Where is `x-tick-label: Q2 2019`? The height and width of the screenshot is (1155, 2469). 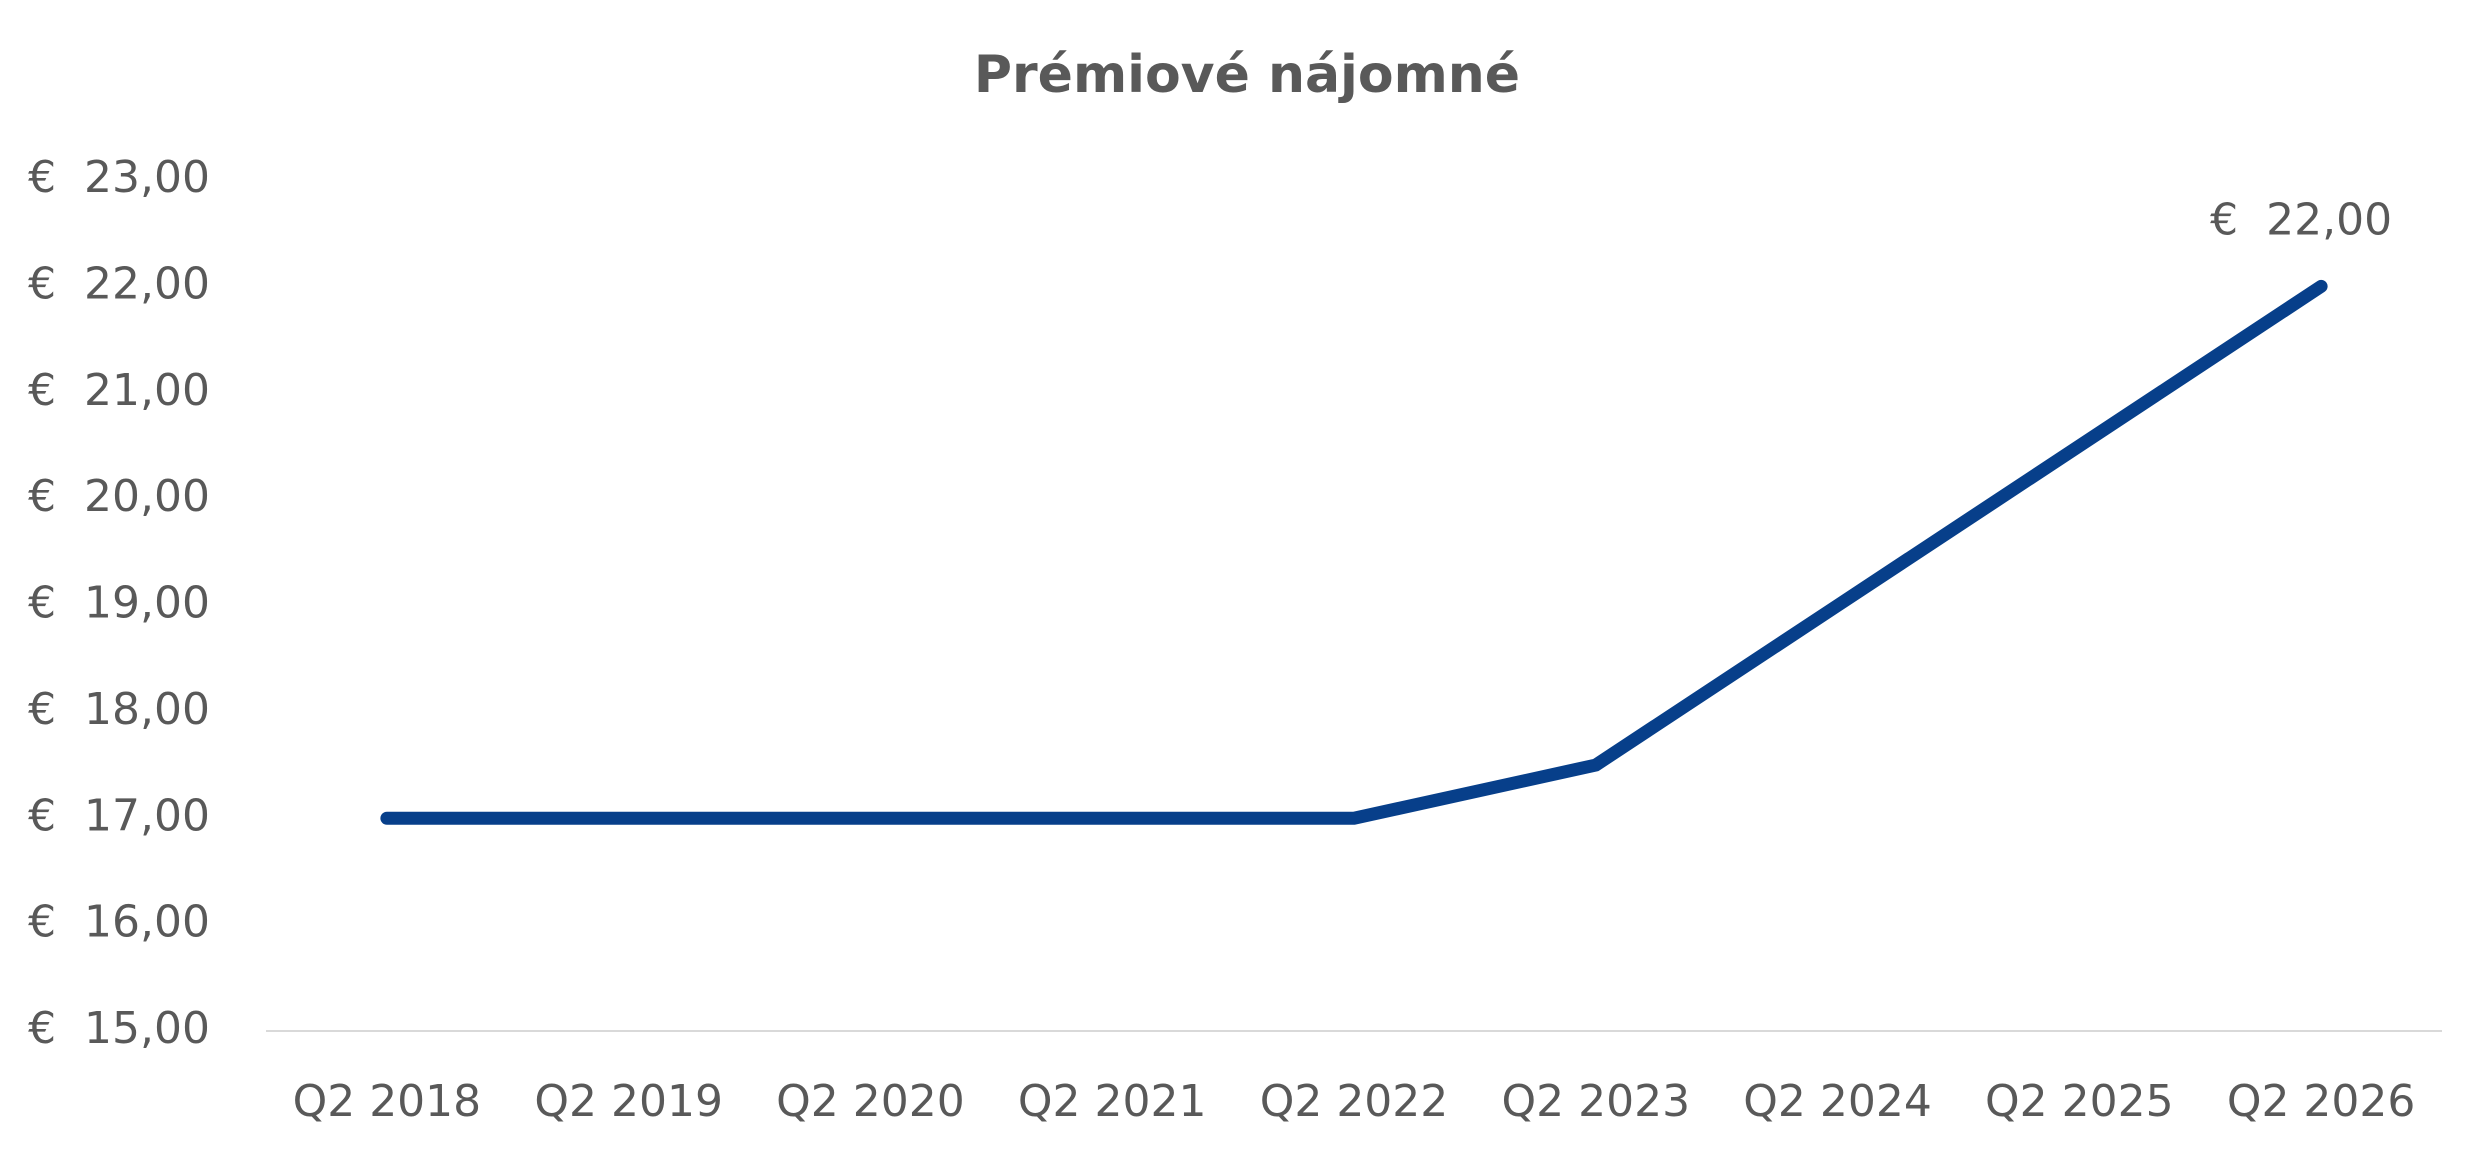
x-tick-label: Q2 2019 is located at coordinates (628, 1101).